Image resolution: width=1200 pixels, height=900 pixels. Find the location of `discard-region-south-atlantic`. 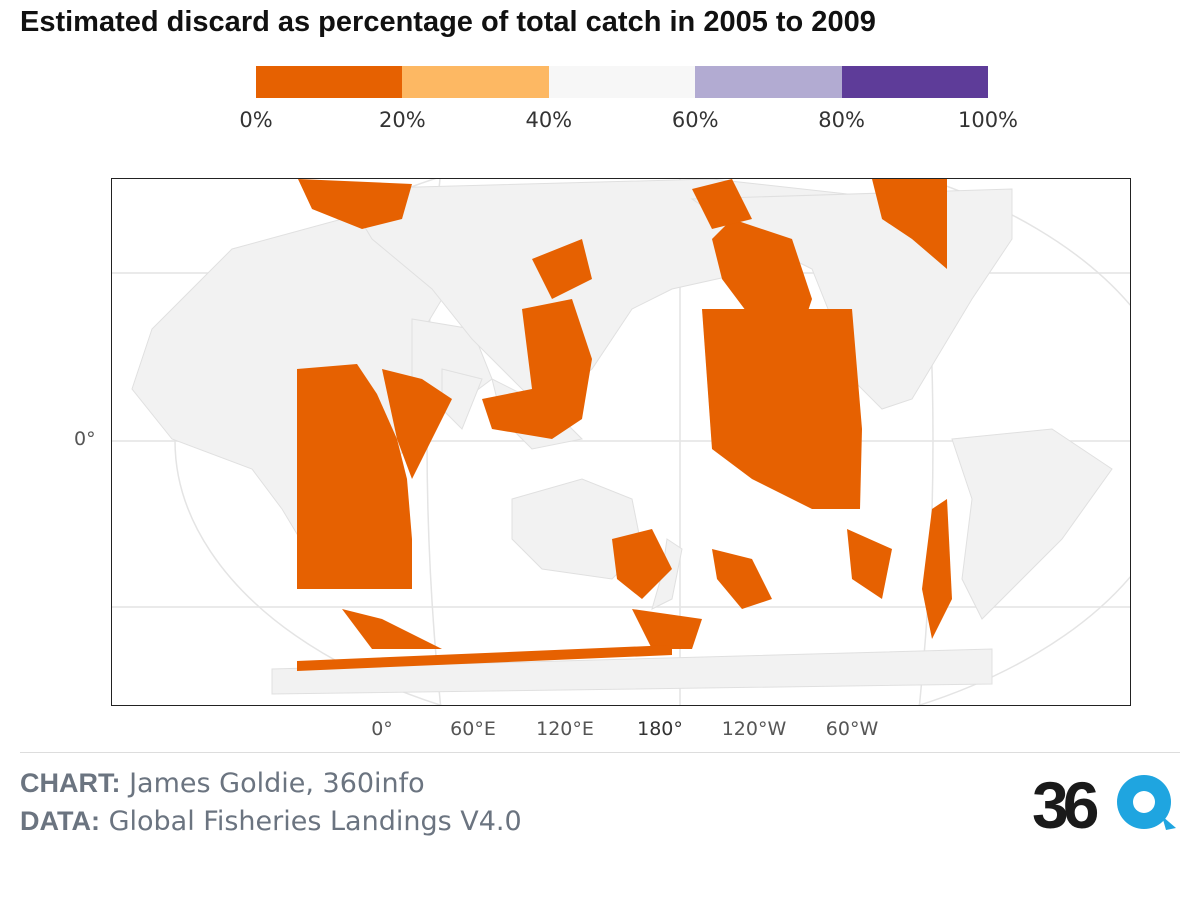

discard-region-south-atlantic is located at coordinates (392, 629).